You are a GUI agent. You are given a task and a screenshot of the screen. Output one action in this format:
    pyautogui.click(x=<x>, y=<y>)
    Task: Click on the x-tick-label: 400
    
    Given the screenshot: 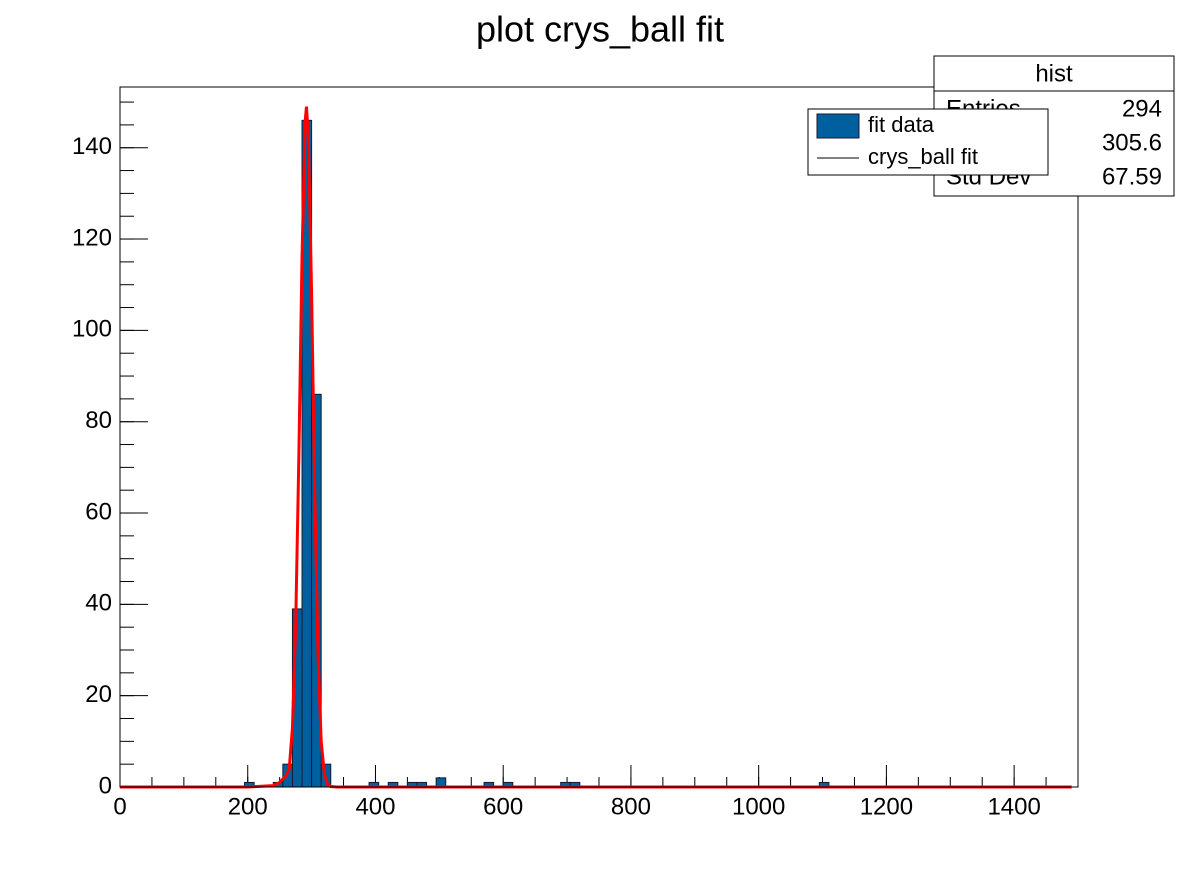 What is the action you would take?
    pyautogui.click(x=375, y=806)
    